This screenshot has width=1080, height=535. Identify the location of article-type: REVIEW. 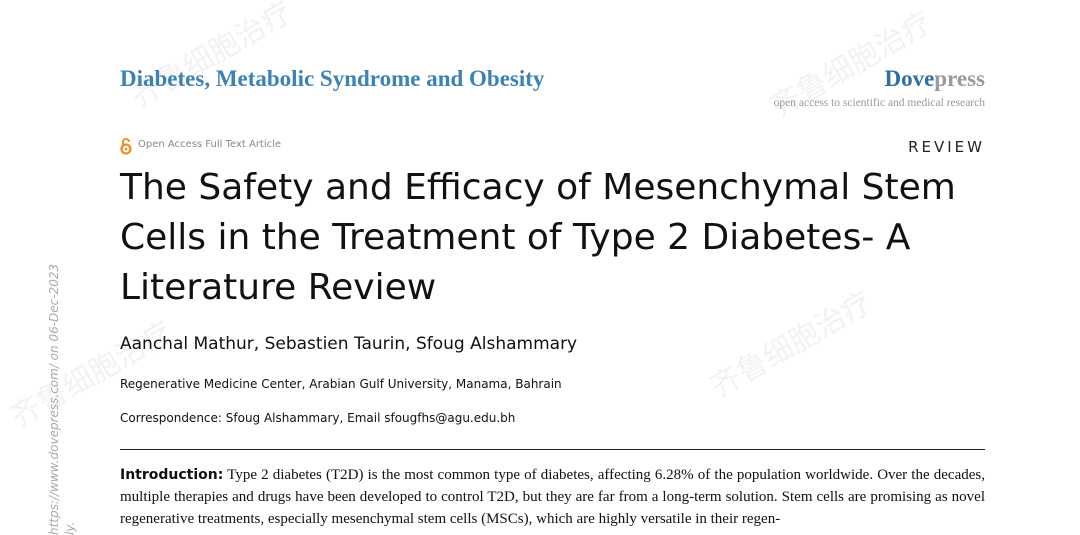
(946, 147).